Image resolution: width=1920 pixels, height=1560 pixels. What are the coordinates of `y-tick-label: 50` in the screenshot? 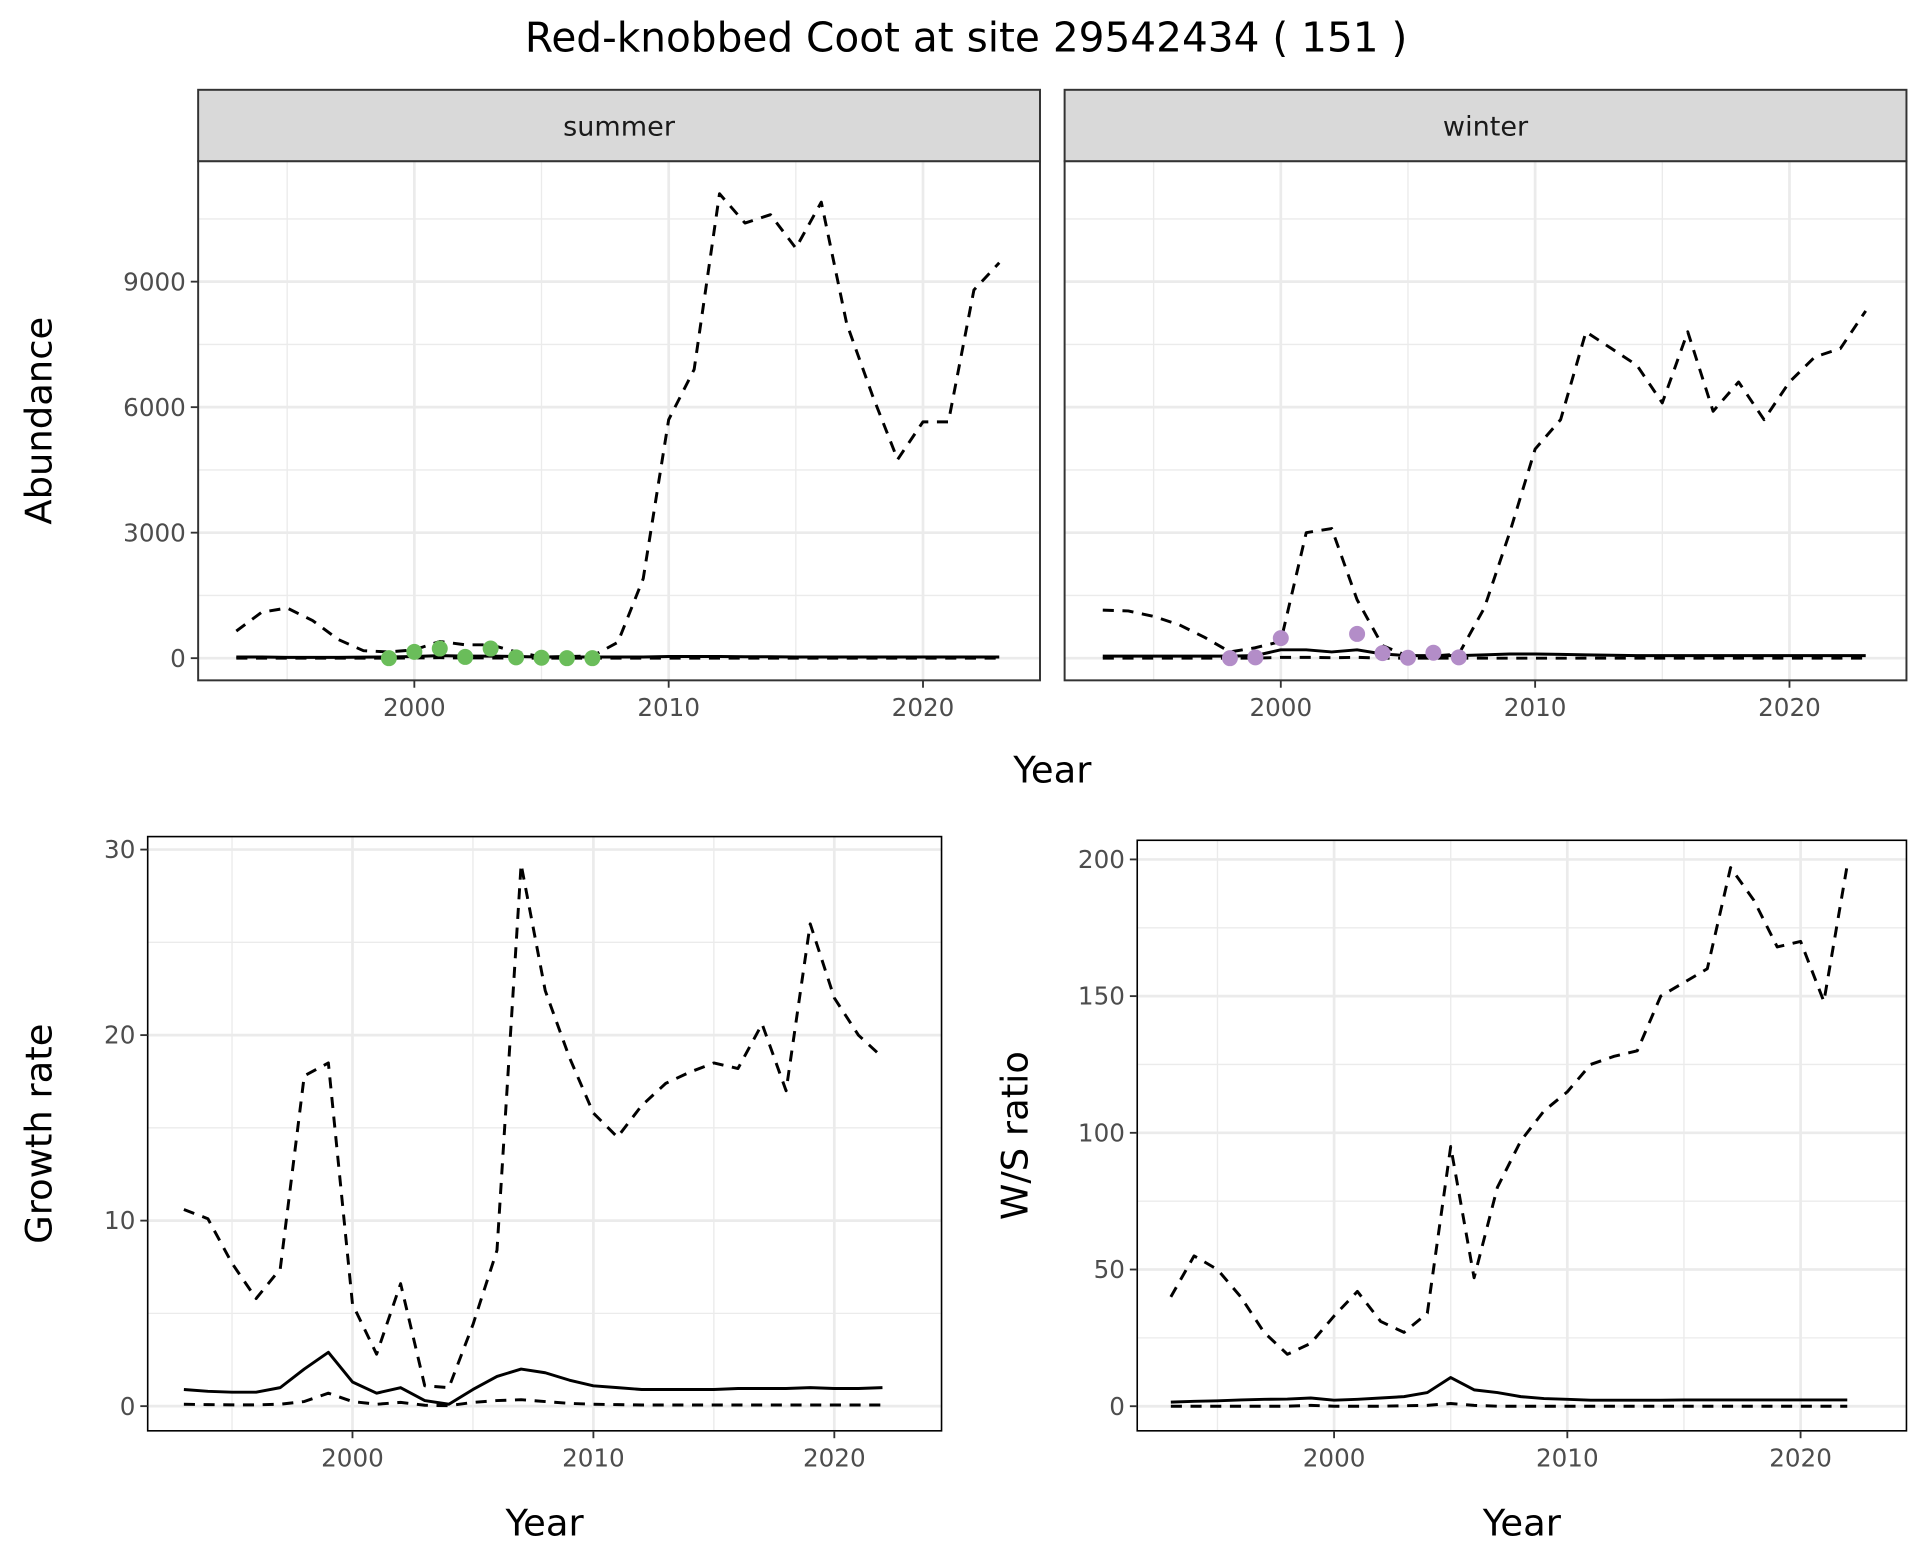 It's located at (1109, 1269).